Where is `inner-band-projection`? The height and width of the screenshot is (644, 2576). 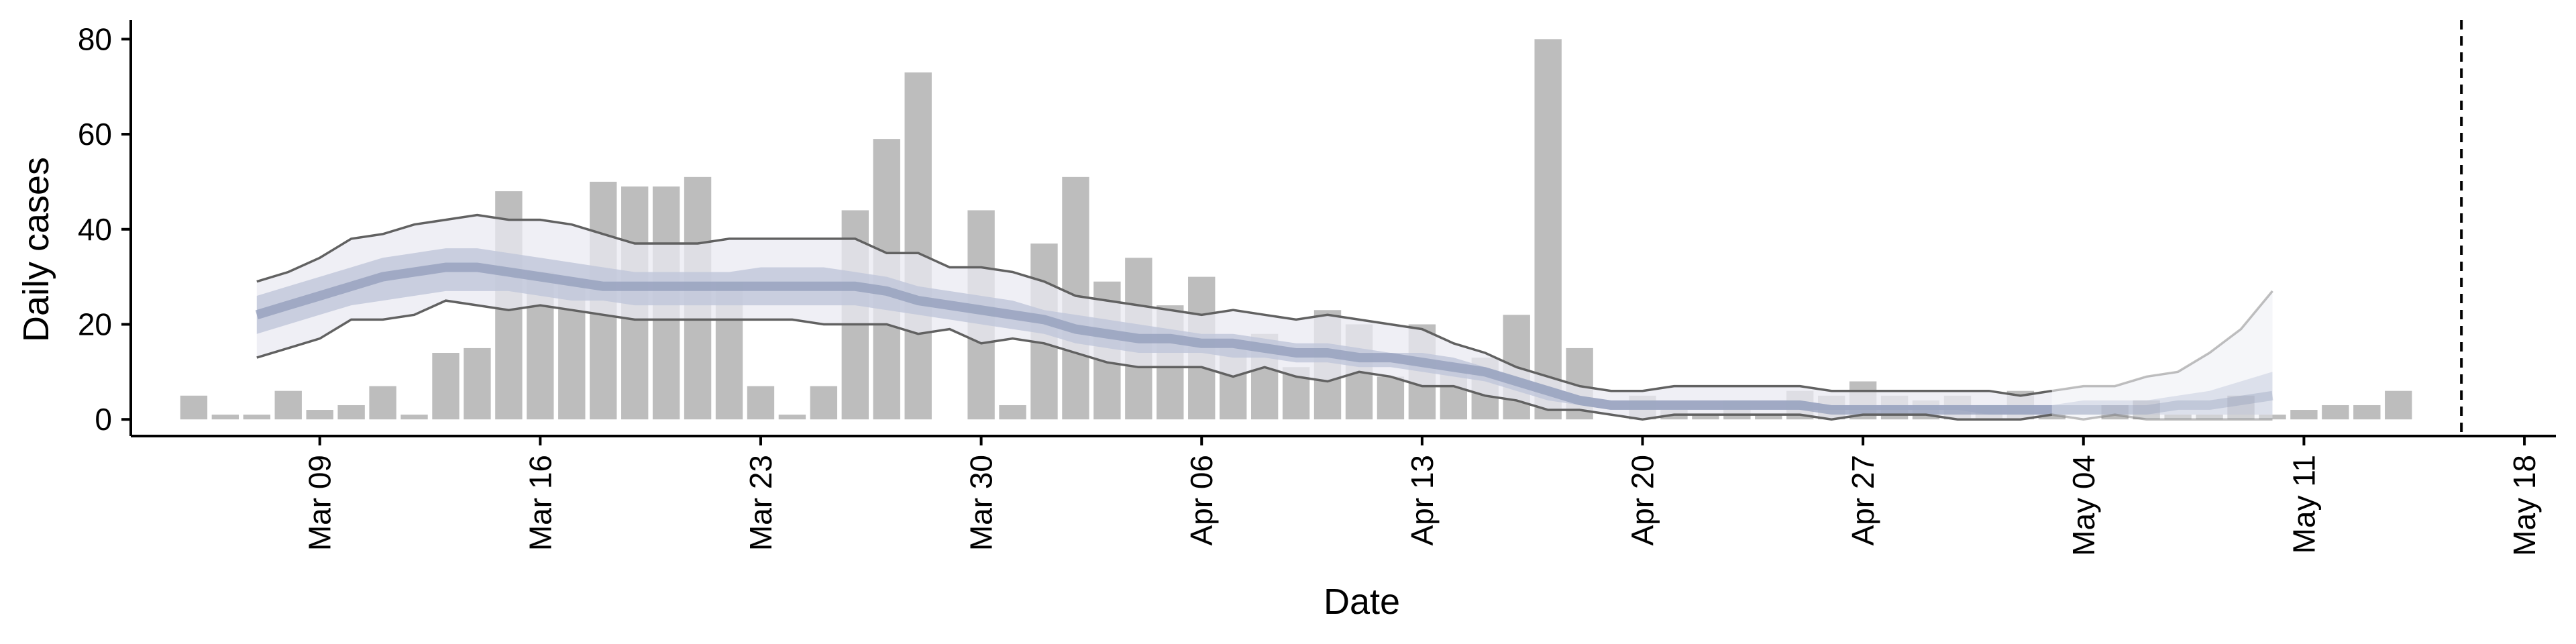 inner-band-projection is located at coordinates (2162, 393).